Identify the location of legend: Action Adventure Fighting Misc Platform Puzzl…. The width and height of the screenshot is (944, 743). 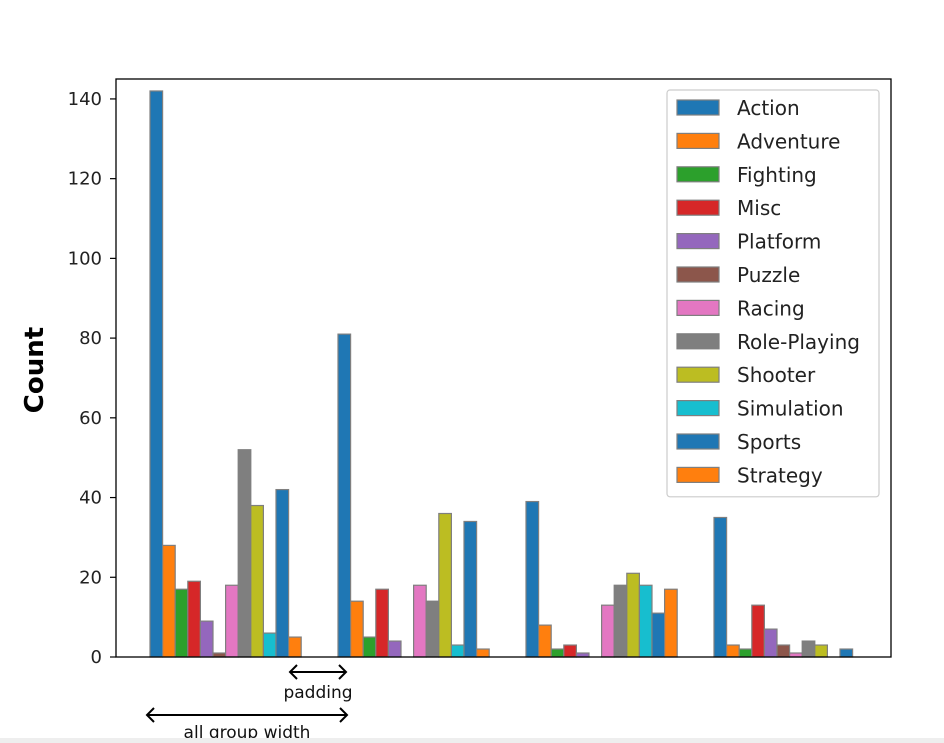
(773, 293).